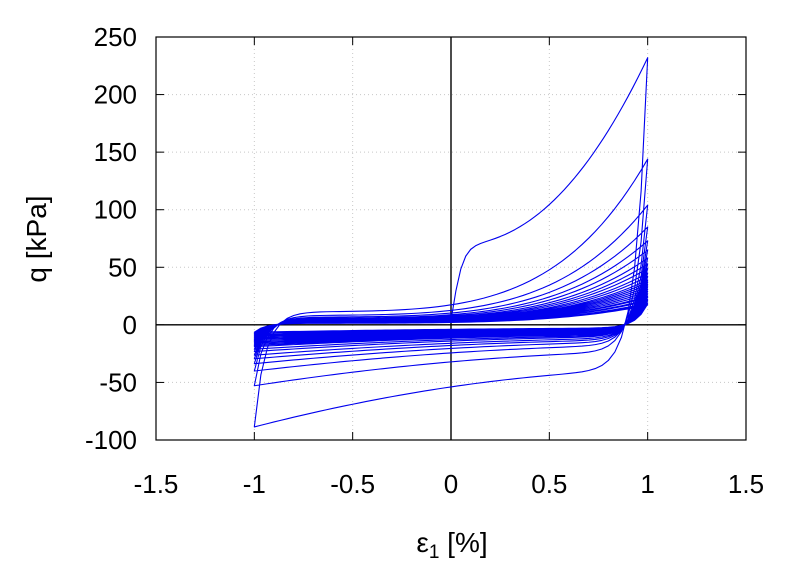  I want to click on x-axis-title-subscript: 1, so click(434, 552).